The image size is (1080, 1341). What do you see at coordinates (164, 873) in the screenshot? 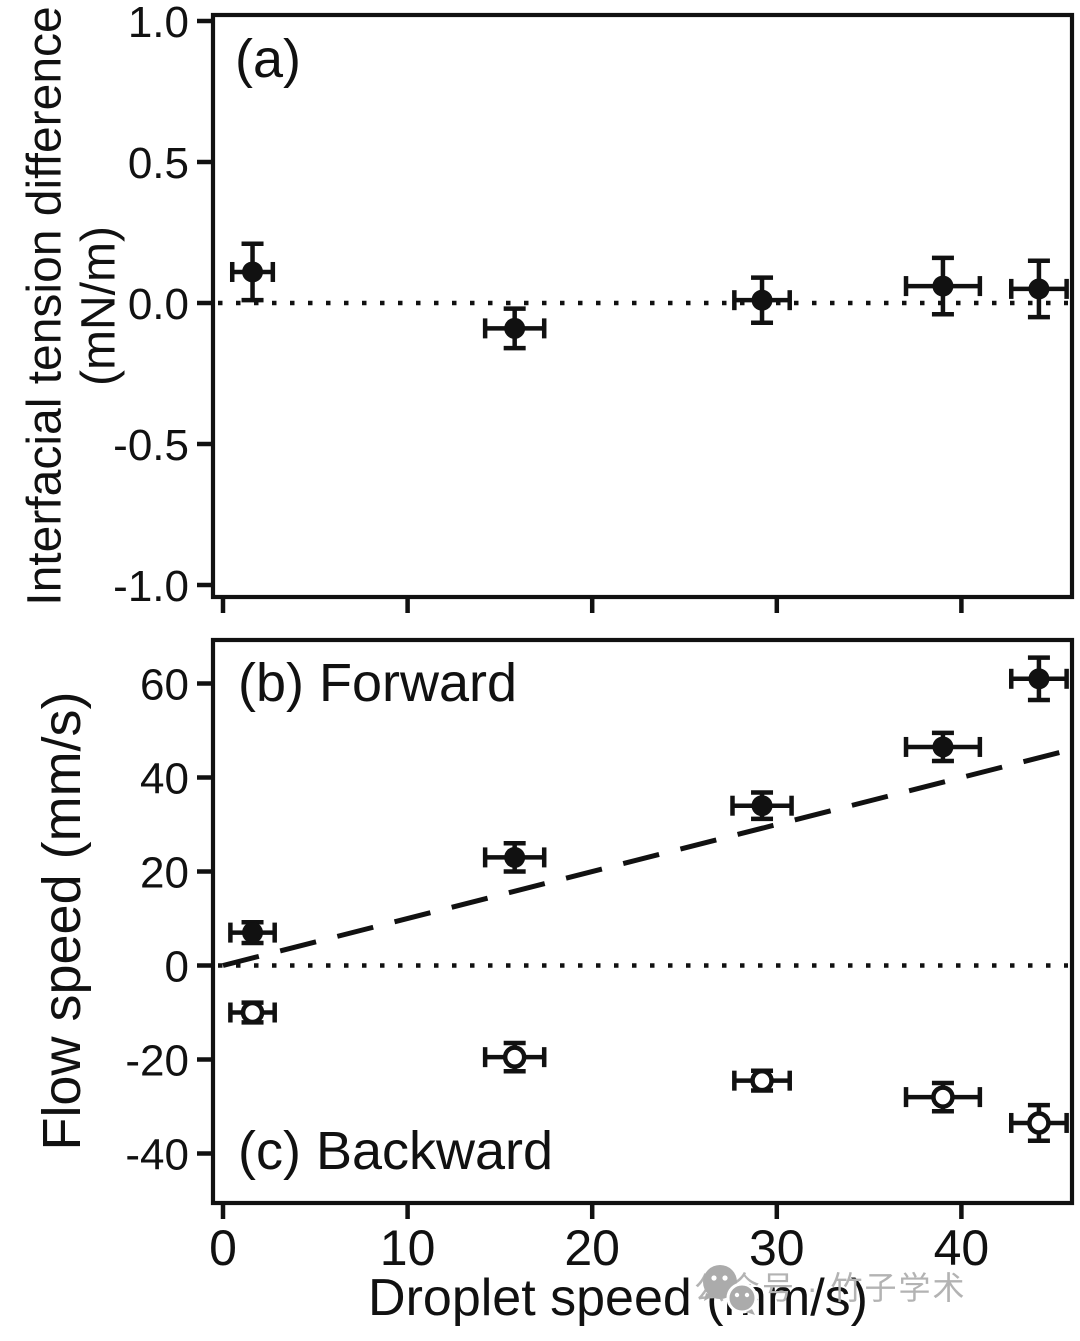
I see `y-tick-label: 20` at bounding box center [164, 873].